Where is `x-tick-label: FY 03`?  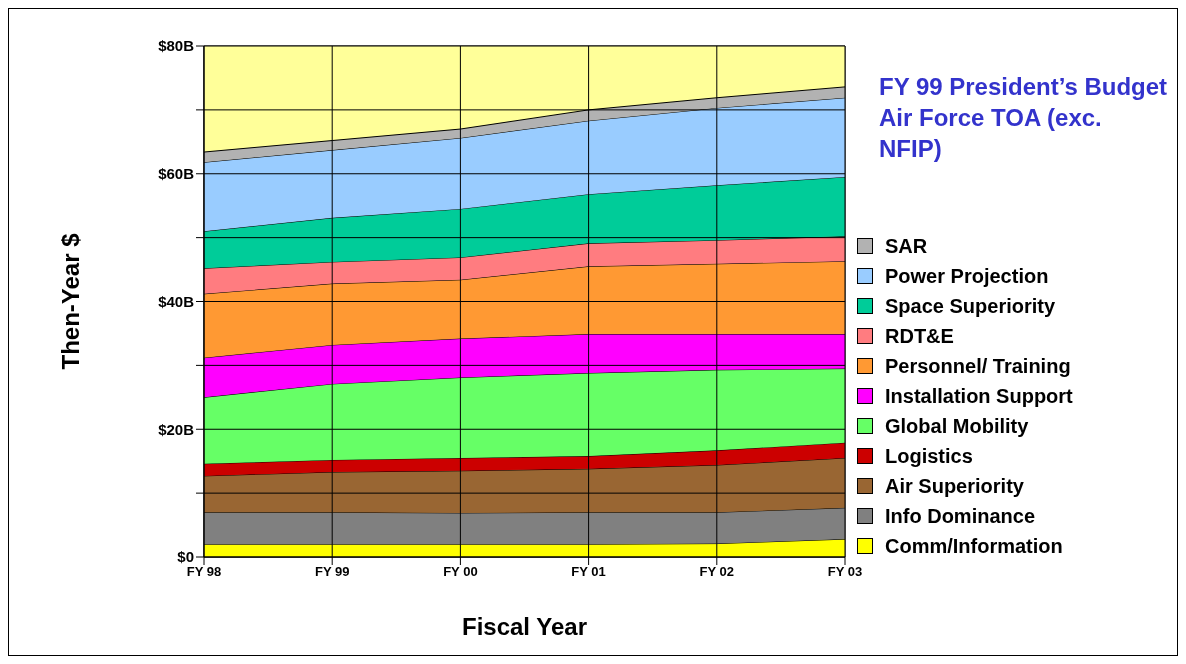
x-tick-label: FY 03 is located at coordinates (845, 572).